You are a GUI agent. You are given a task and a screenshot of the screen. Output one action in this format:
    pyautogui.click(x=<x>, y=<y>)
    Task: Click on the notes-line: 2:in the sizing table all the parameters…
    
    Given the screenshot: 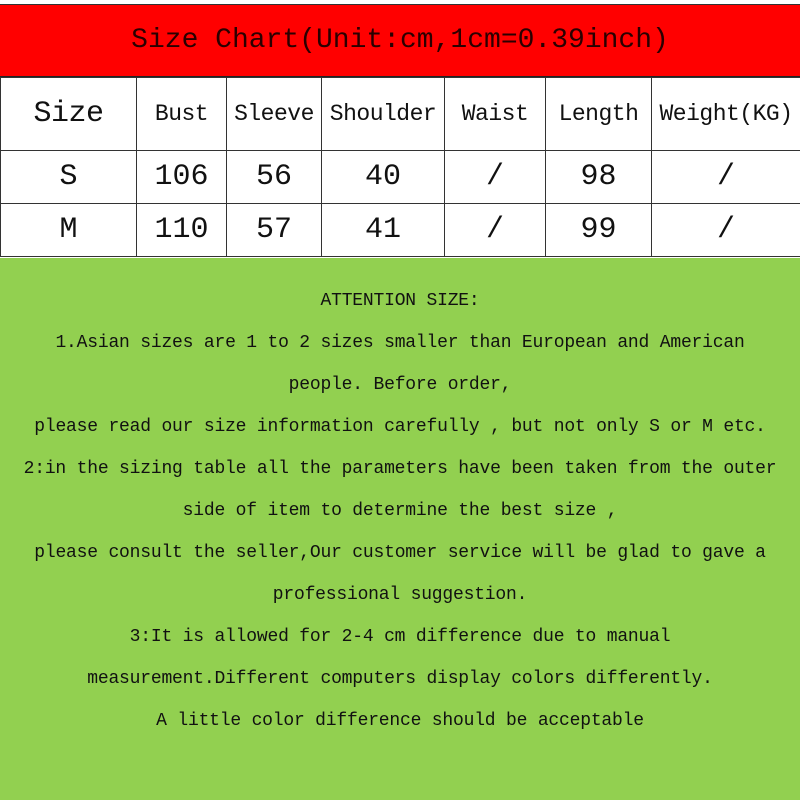 What is the action you would take?
    pyautogui.click(x=400, y=469)
    